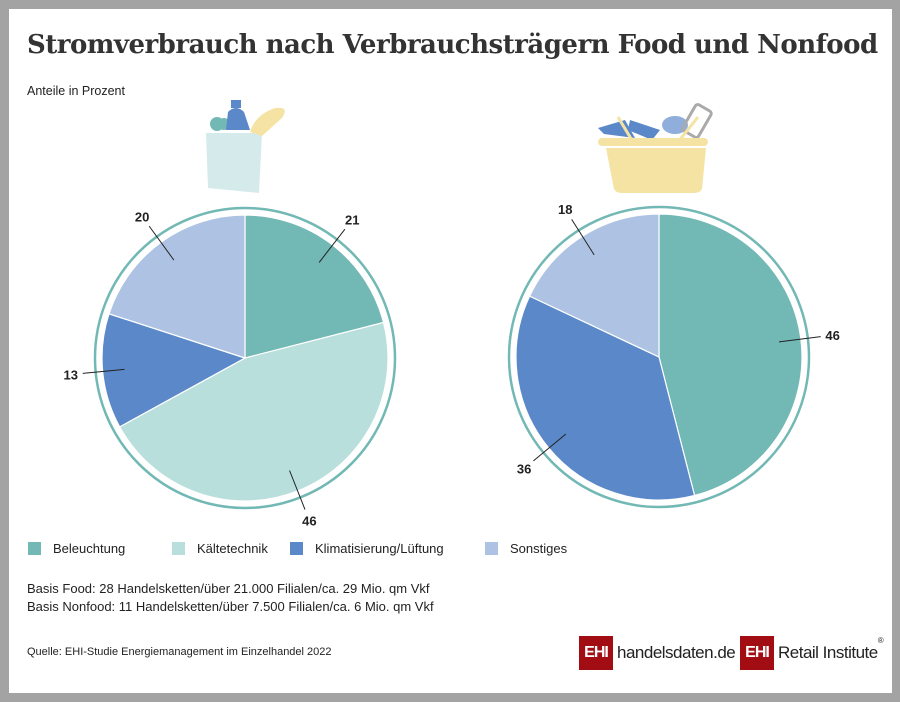  What do you see at coordinates (379, 548) in the screenshot?
I see `legend-label: Klimatisierung/Lüftung` at bounding box center [379, 548].